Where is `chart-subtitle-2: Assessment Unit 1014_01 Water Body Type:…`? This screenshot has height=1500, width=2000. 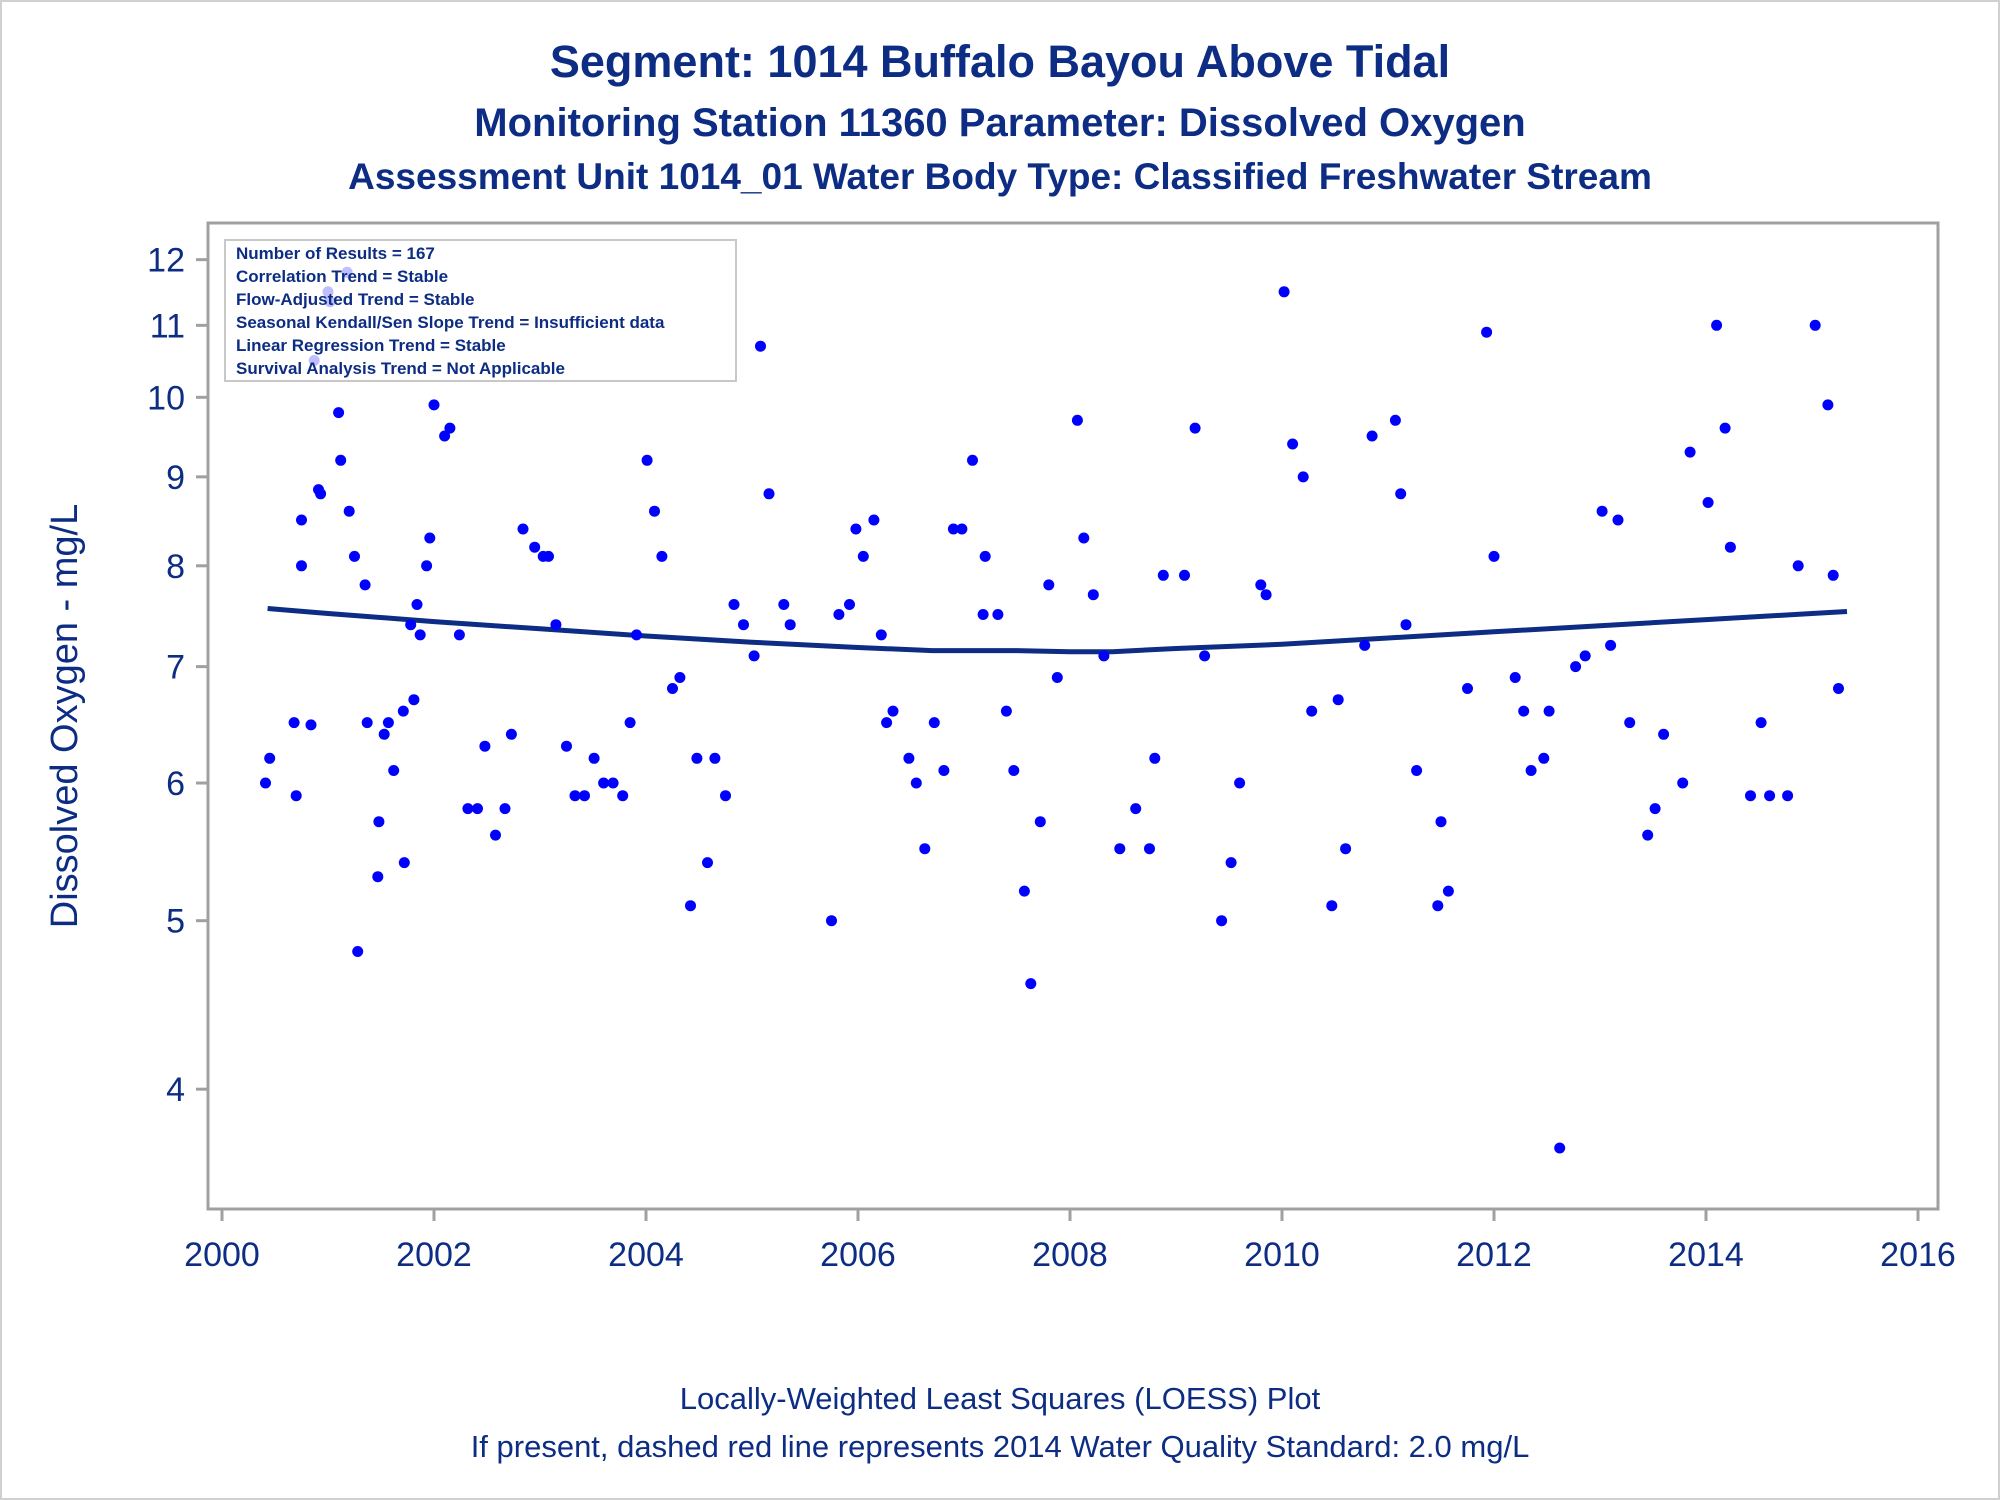 chart-subtitle-2: Assessment Unit 1014_01 Water Body Type:… is located at coordinates (1000, 176).